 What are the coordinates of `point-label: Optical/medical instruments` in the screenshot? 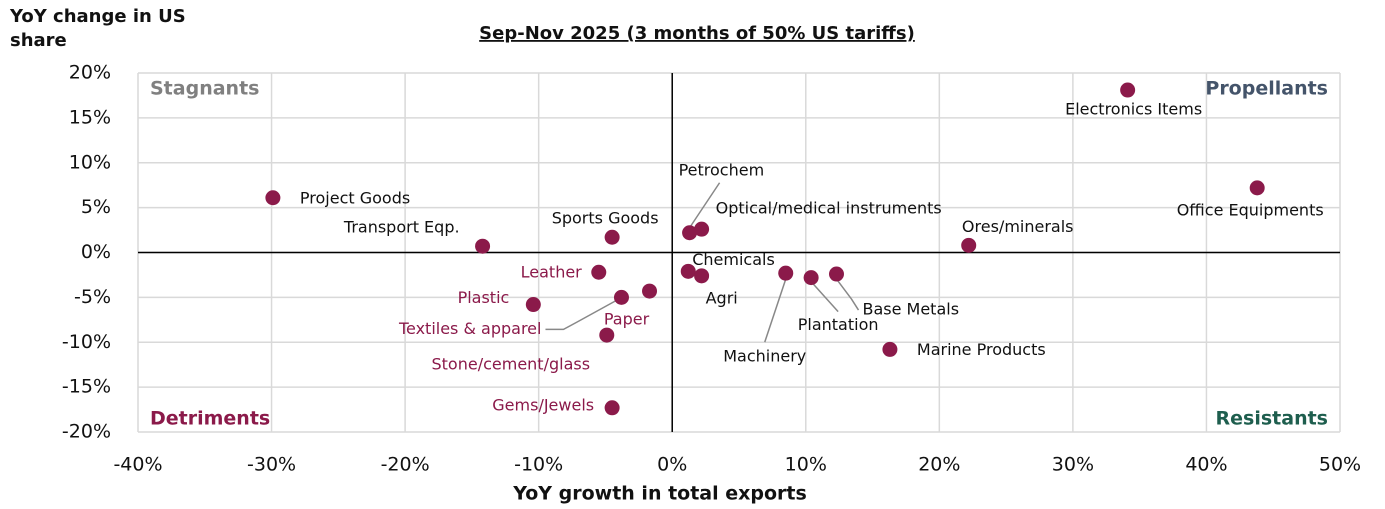 It's located at (829, 208).